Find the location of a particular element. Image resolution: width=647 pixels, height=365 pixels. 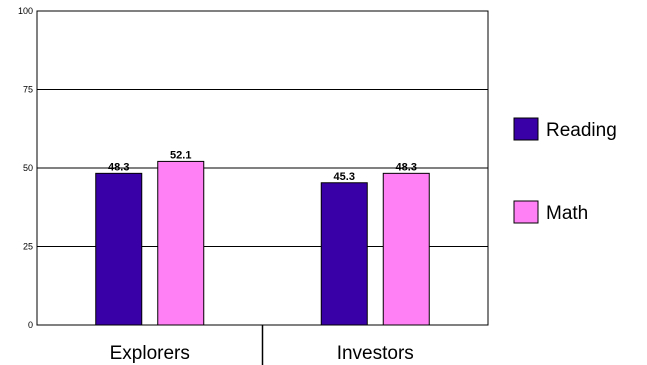

data-labels: 48.3 52.1 45.3 48.3 is located at coordinates (262, 165).